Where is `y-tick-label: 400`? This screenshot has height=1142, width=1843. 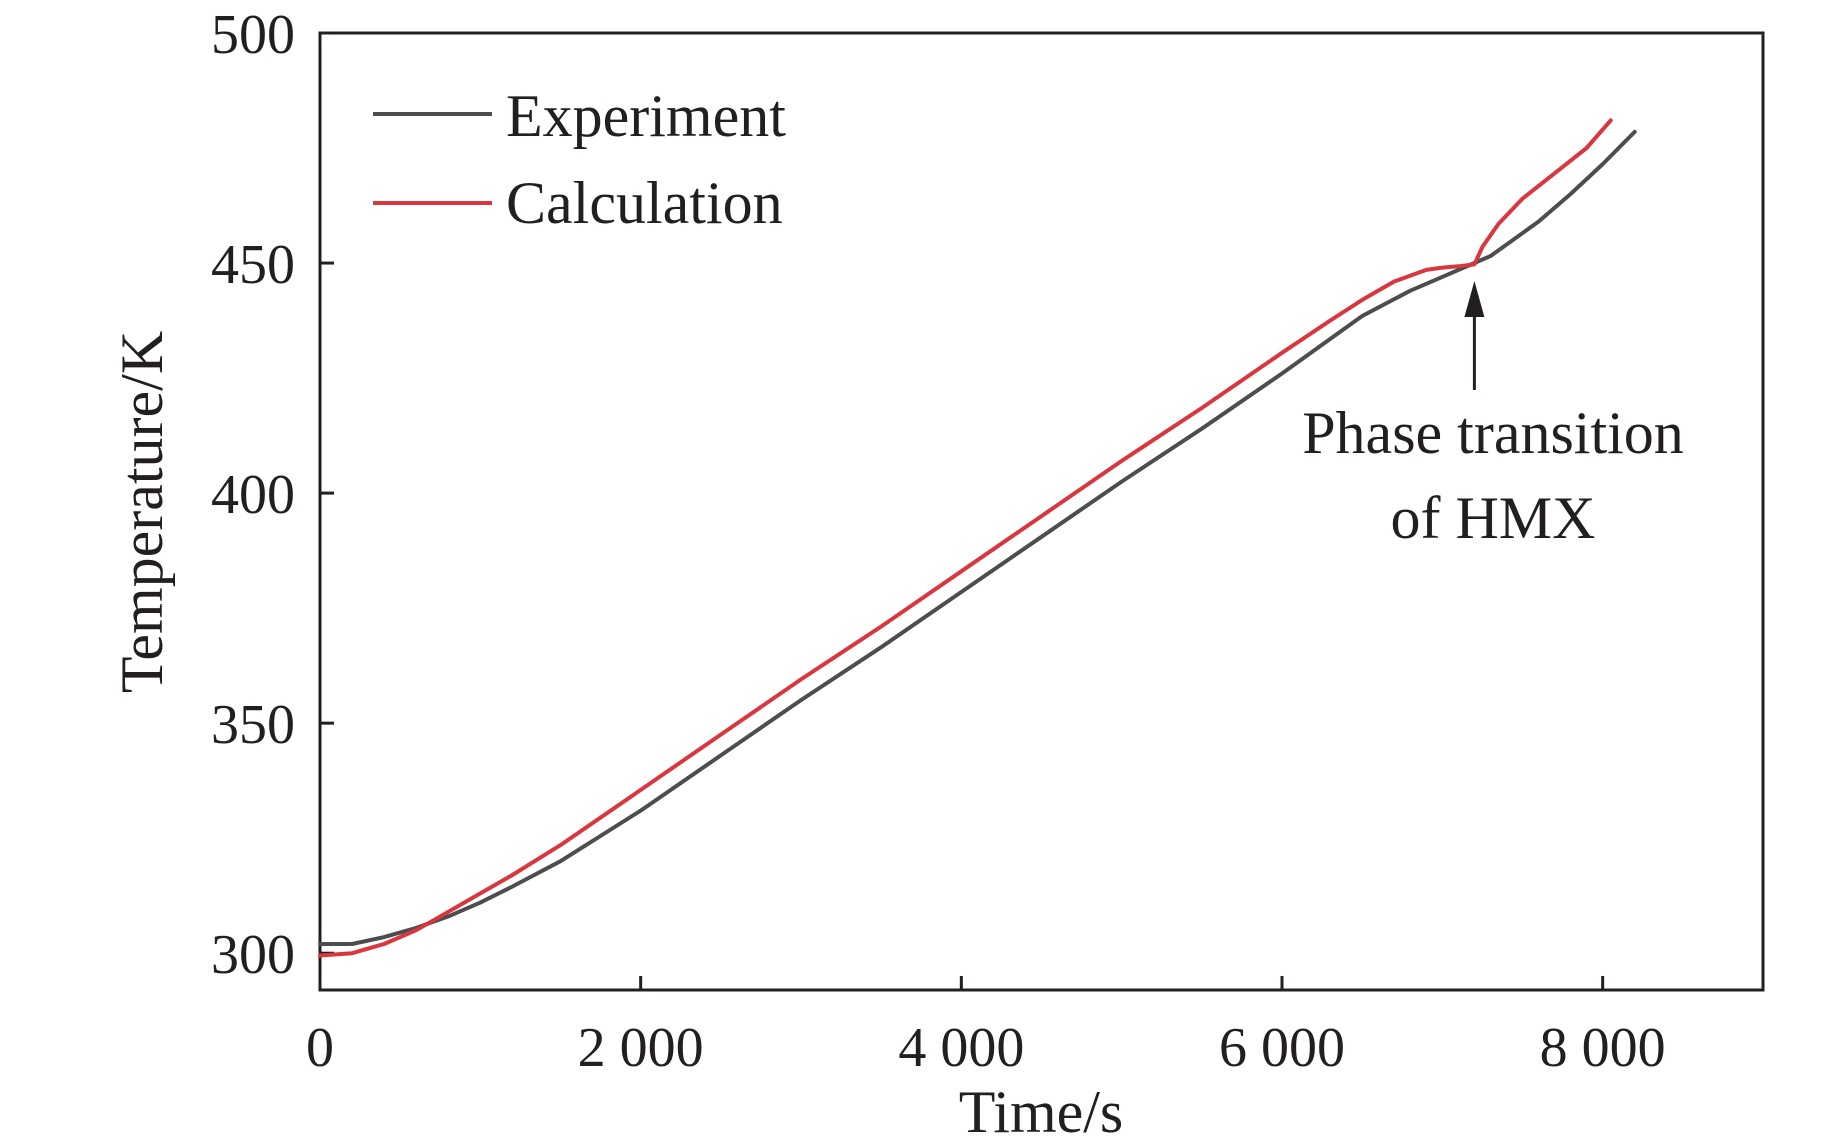
y-tick-label: 400 is located at coordinates (253, 495).